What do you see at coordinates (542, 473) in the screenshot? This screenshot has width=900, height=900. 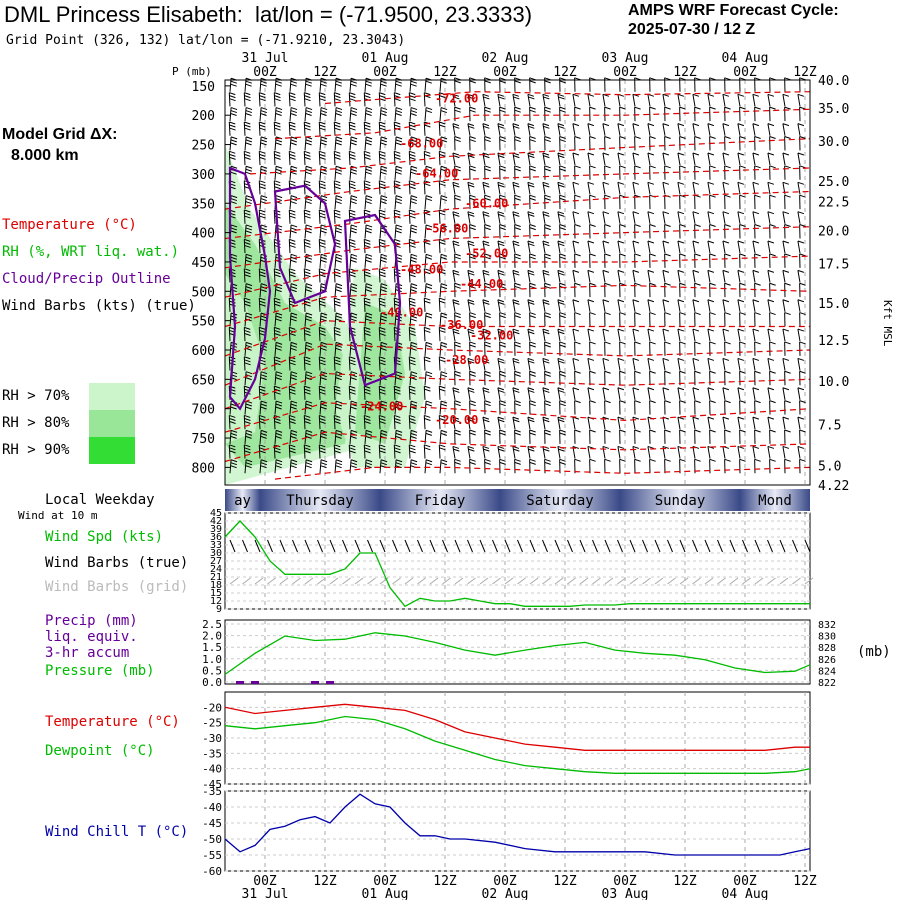 I see `temperature-contour` at bounding box center [542, 473].